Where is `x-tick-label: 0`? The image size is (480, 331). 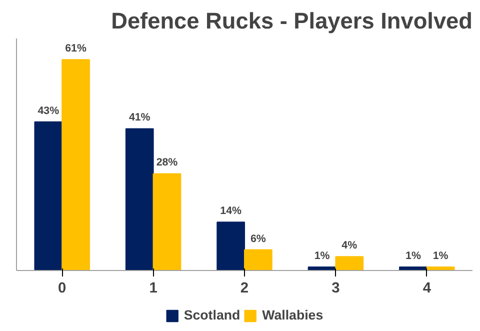 x-tick-label: 0 is located at coordinates (62, 288).